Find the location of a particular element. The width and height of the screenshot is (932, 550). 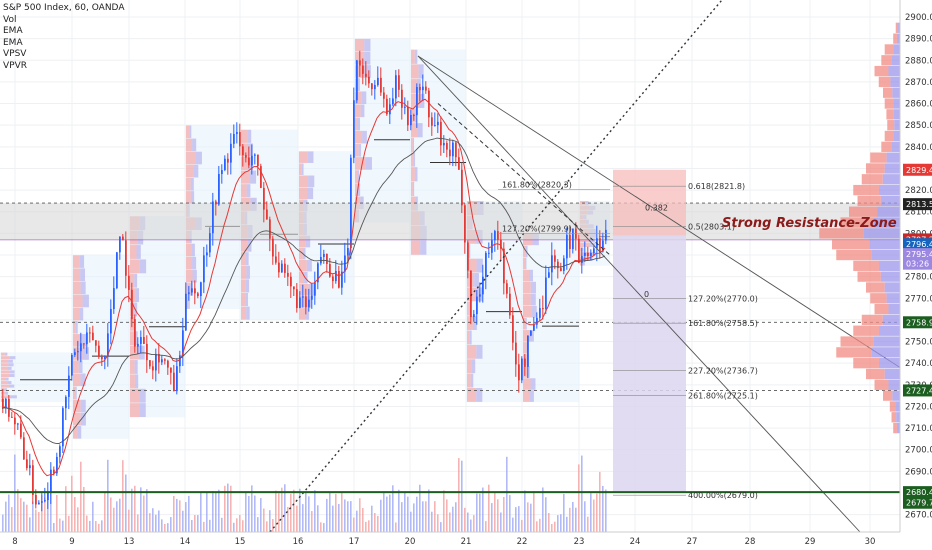

indicator-vpsv: VPSV is located at coordinates (15, 54).